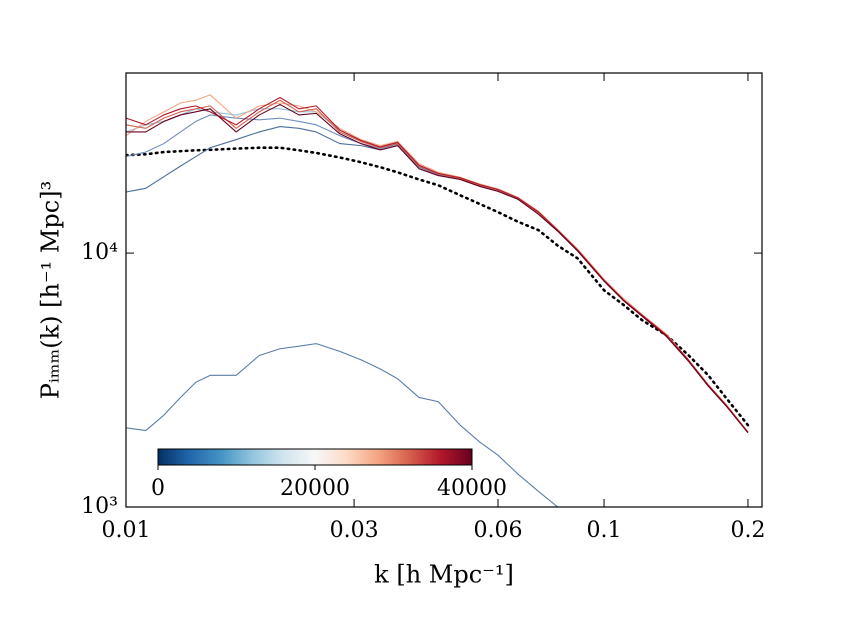 Image resolution: width=842 pixels, height=632 pixels. Describe the element at coordinates (126, 530) in the screenshot. I see `x-tick-label: 0.01` at that location.